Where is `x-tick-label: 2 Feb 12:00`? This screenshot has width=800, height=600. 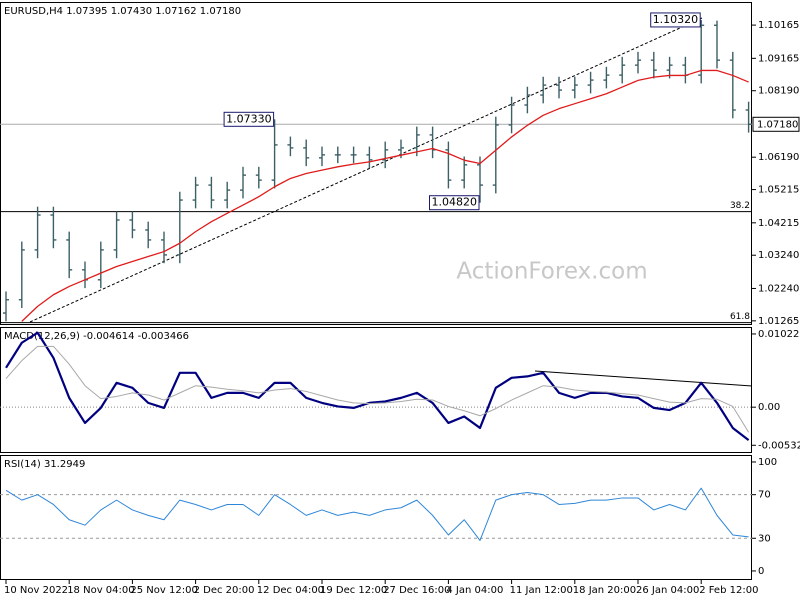 x-tick-label: 2 Feb 12:00 is located at coordinates (728, 590).